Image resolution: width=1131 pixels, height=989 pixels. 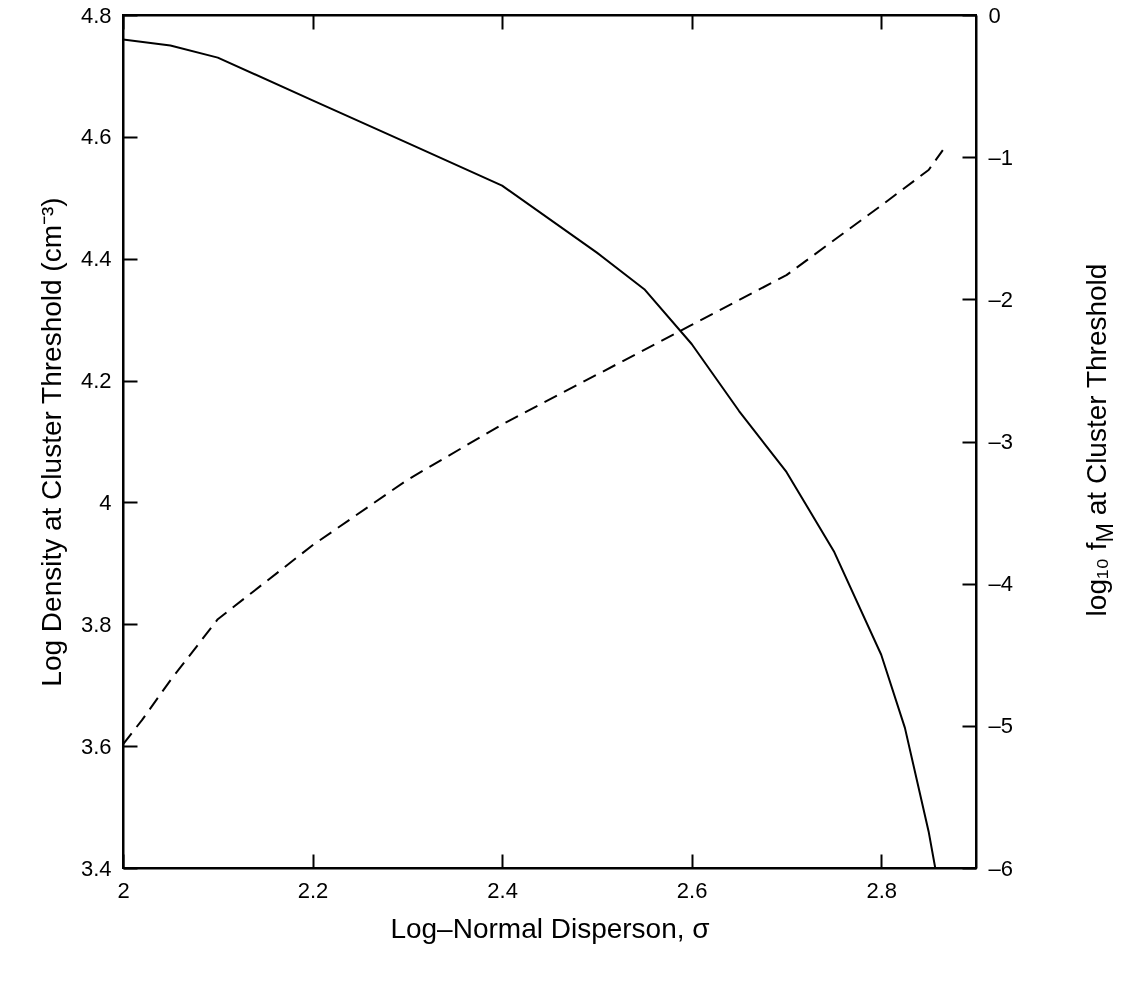 I want to click on x-tick-label: 2.4, so click(x=502, y=890).